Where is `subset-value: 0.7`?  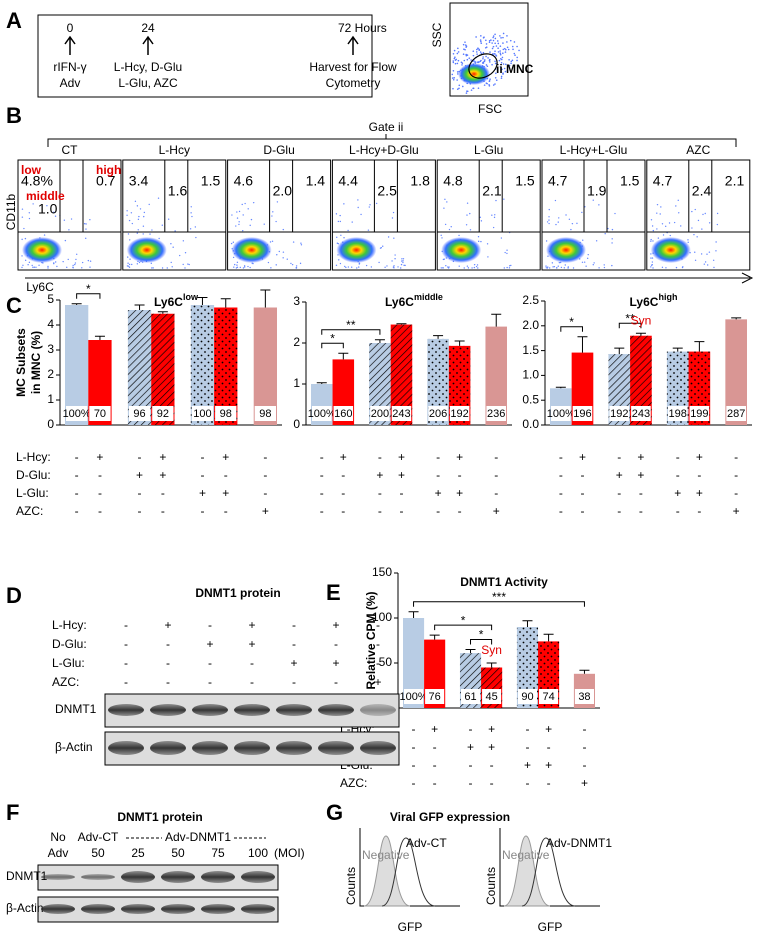 subset-value: 0.7 is located at coordinates (106, 181).